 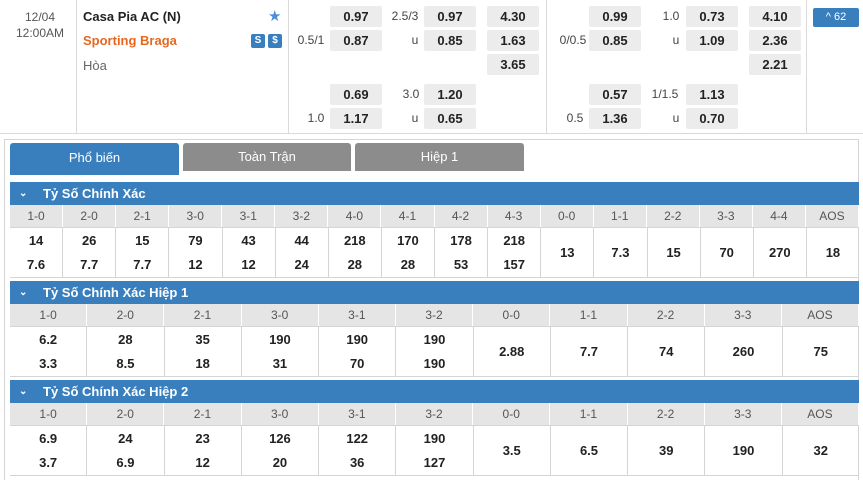 What do you see at coordinates (461, 264) in the screenshot?
I see `score-away-odd: 53` at bounding box center [461, 264].